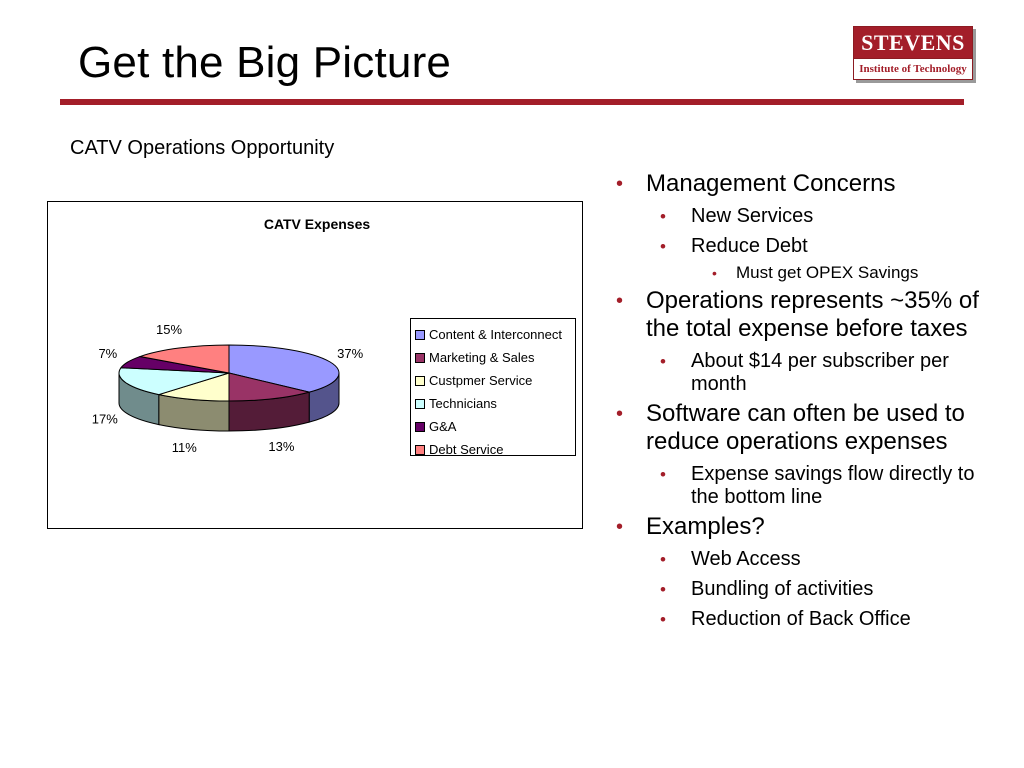 The width and height of the screenshot is (1024, 768). What do you see at coordinates (463, 403) in the screenshot?
I see `legend-label: Technicians` at bounding box center [463, 403].